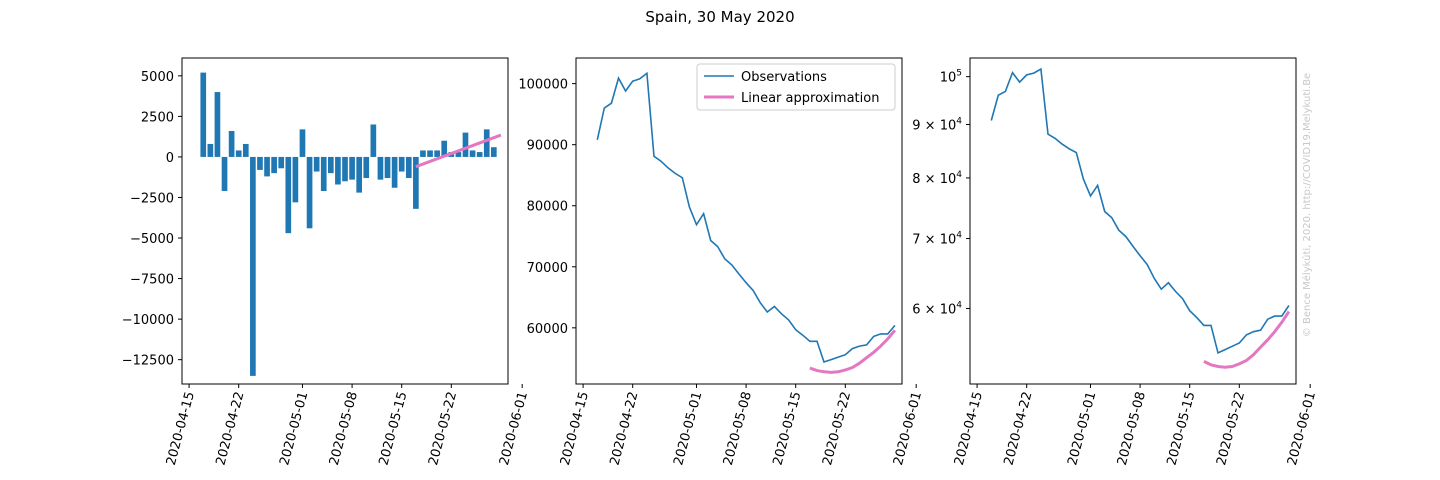 The width and height of the screenshot is (1440, 480). I want to click on legend: Observations Linear approximation, so click(796, 87).